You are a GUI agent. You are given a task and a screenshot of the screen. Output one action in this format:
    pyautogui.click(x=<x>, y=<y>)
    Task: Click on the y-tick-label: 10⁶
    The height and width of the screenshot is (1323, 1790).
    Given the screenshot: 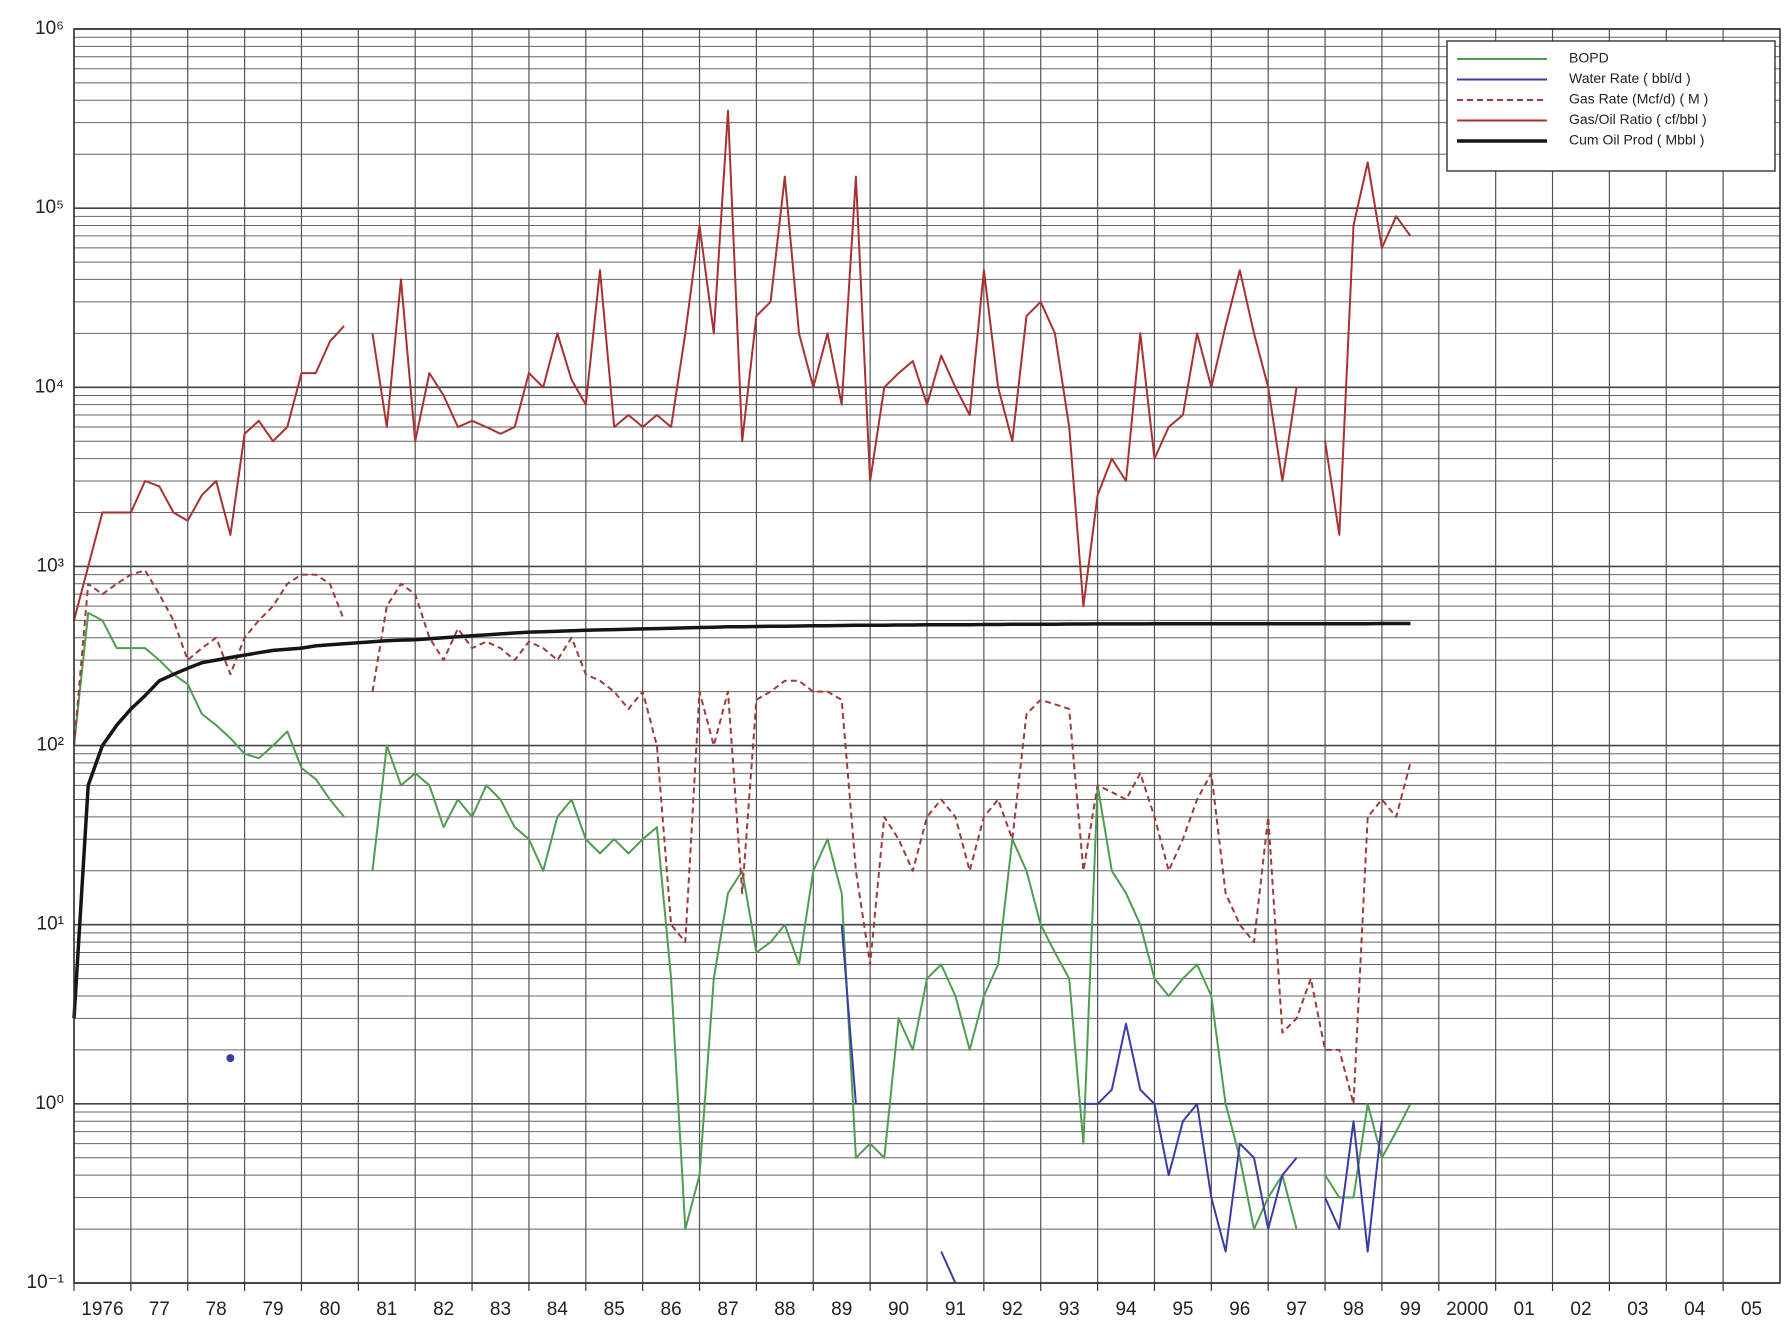 What is the action you would take?
    pyautogui.click(x=49, y=28)
    